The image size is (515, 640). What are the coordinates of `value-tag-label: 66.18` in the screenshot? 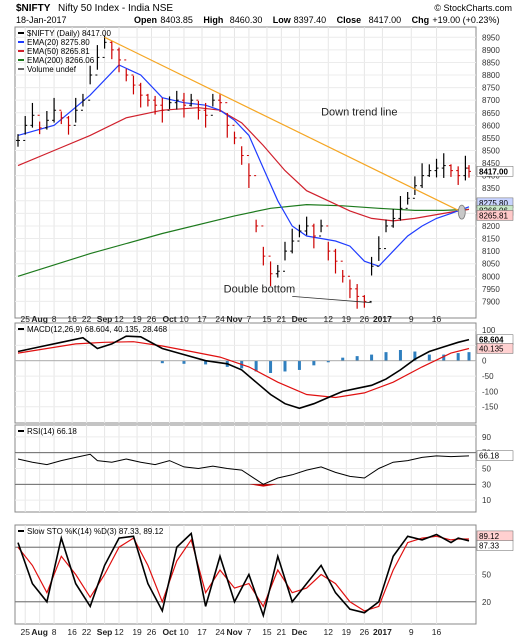 It's located at (489, 456).